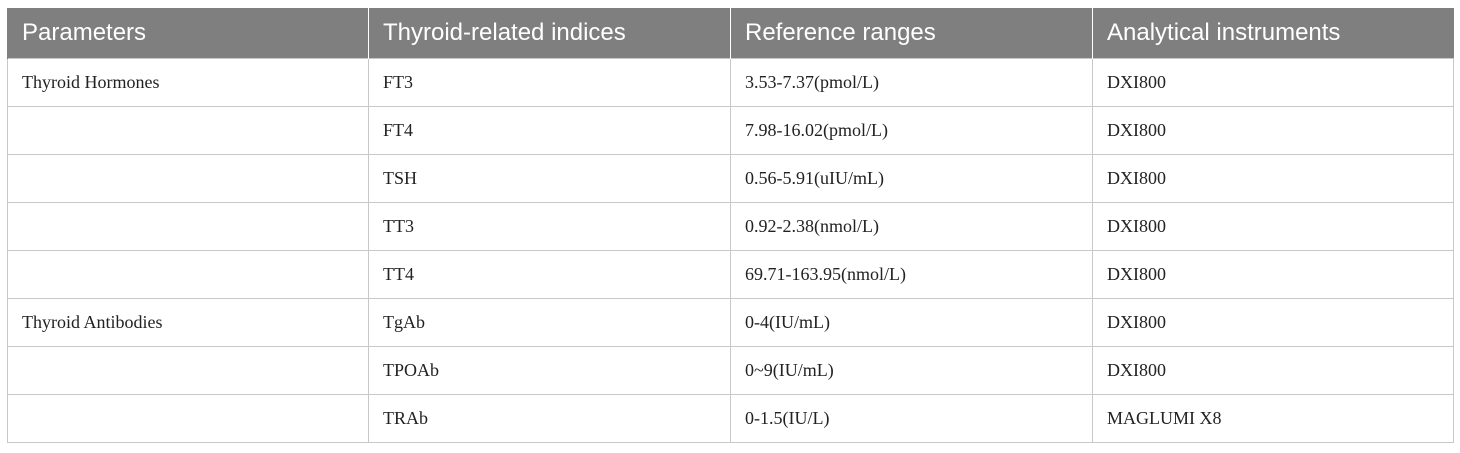 The width and height of the screenshot is (1460, 453). I want to click on index-cell: TPOAb, so click(549, 370).